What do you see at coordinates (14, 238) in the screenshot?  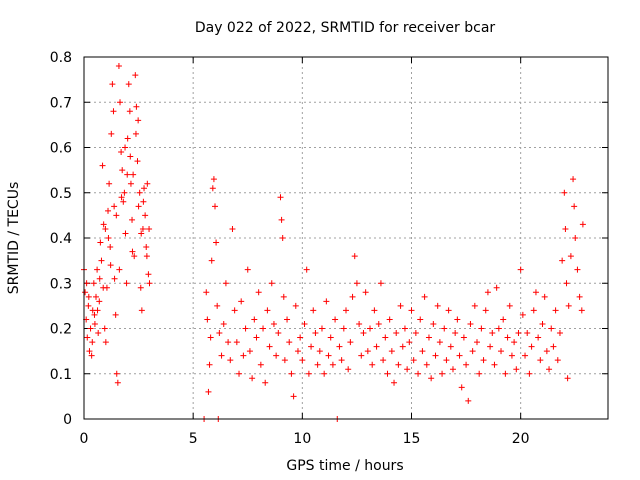 I see `y-axis-title: SRMTID / TECUs` at bounding box center [14, 238].